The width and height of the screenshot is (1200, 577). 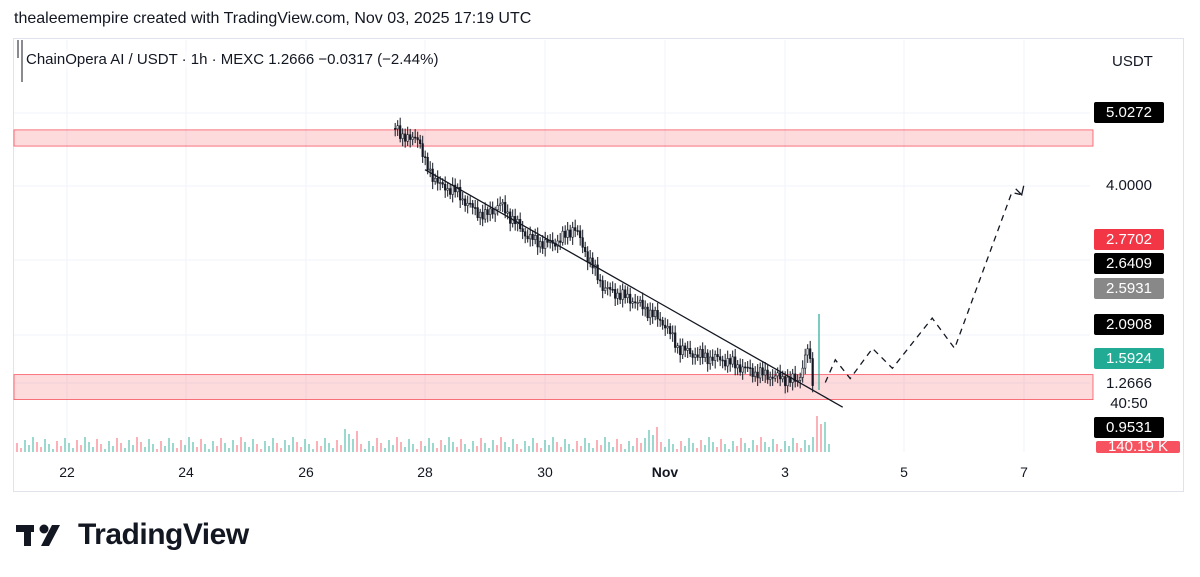 I want to click on x-tick-label: 26, so click(x=306, y=472).